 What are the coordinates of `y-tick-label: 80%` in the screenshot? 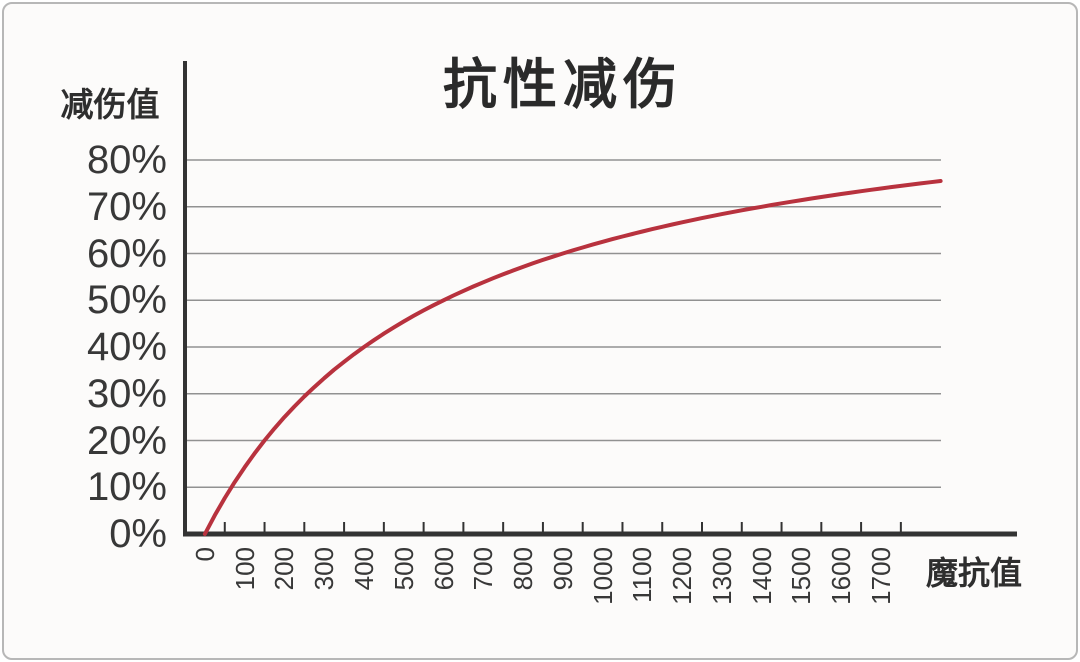 It's located at (126, 160).